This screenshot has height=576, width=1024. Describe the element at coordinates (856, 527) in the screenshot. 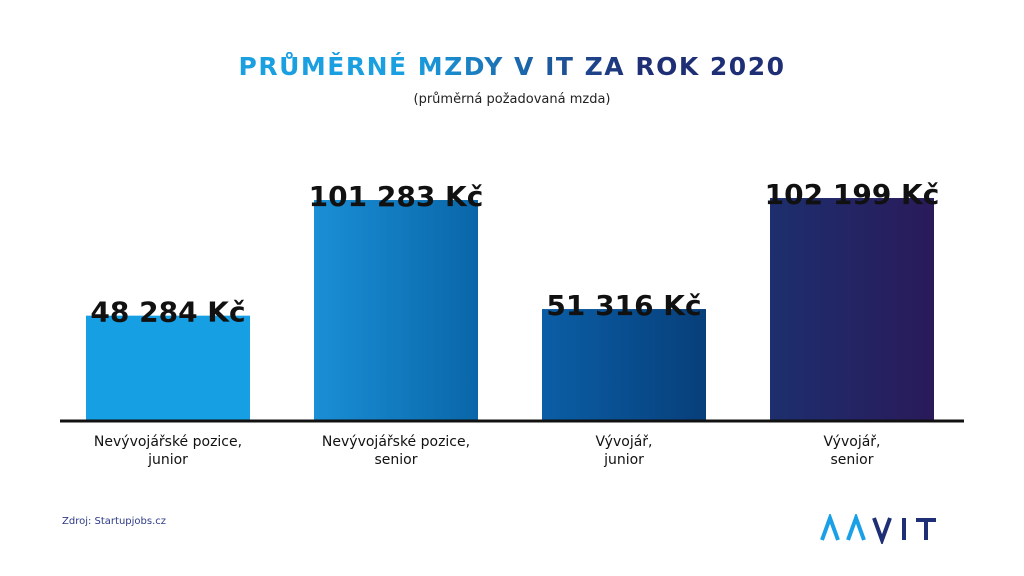

I see `logo-letter-a2` at that location.